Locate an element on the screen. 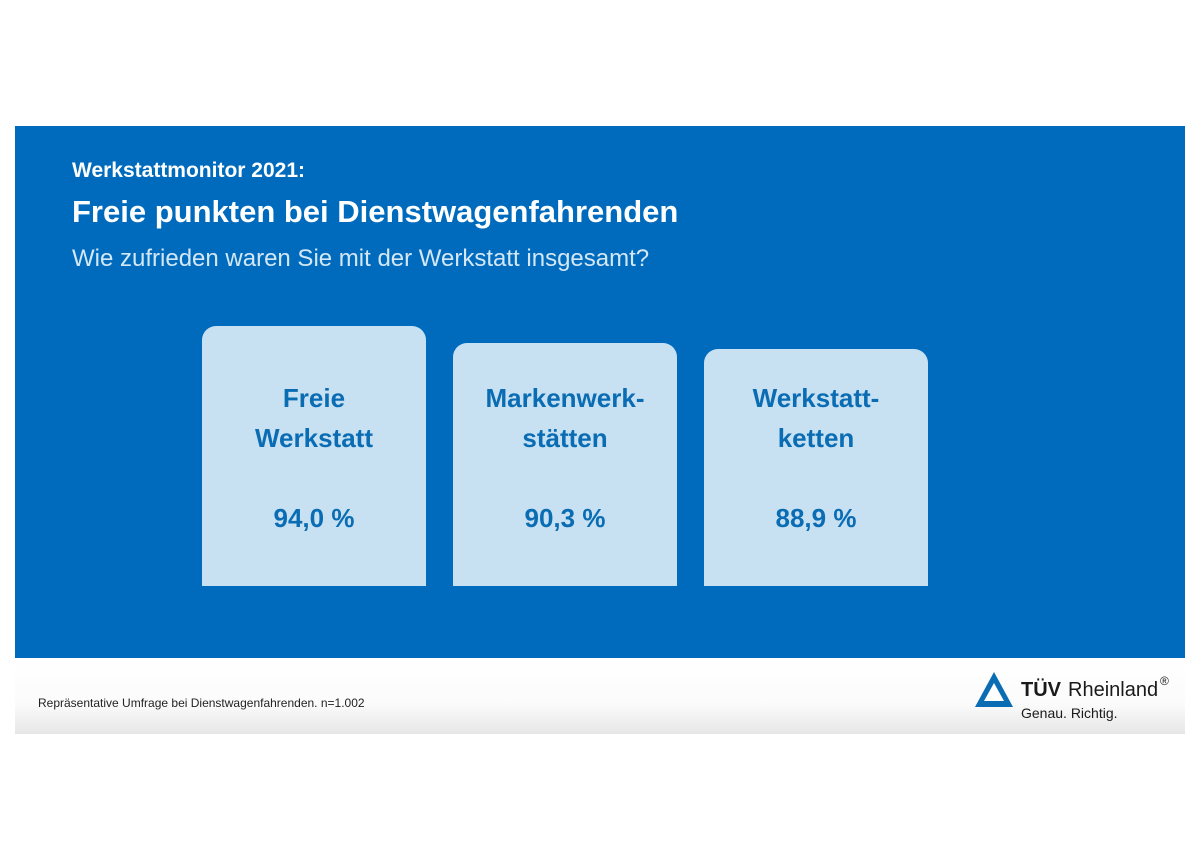 The width and height of the screenshot is (1200, 860). category-label-line: Freie is located at coordinates (314, 398).